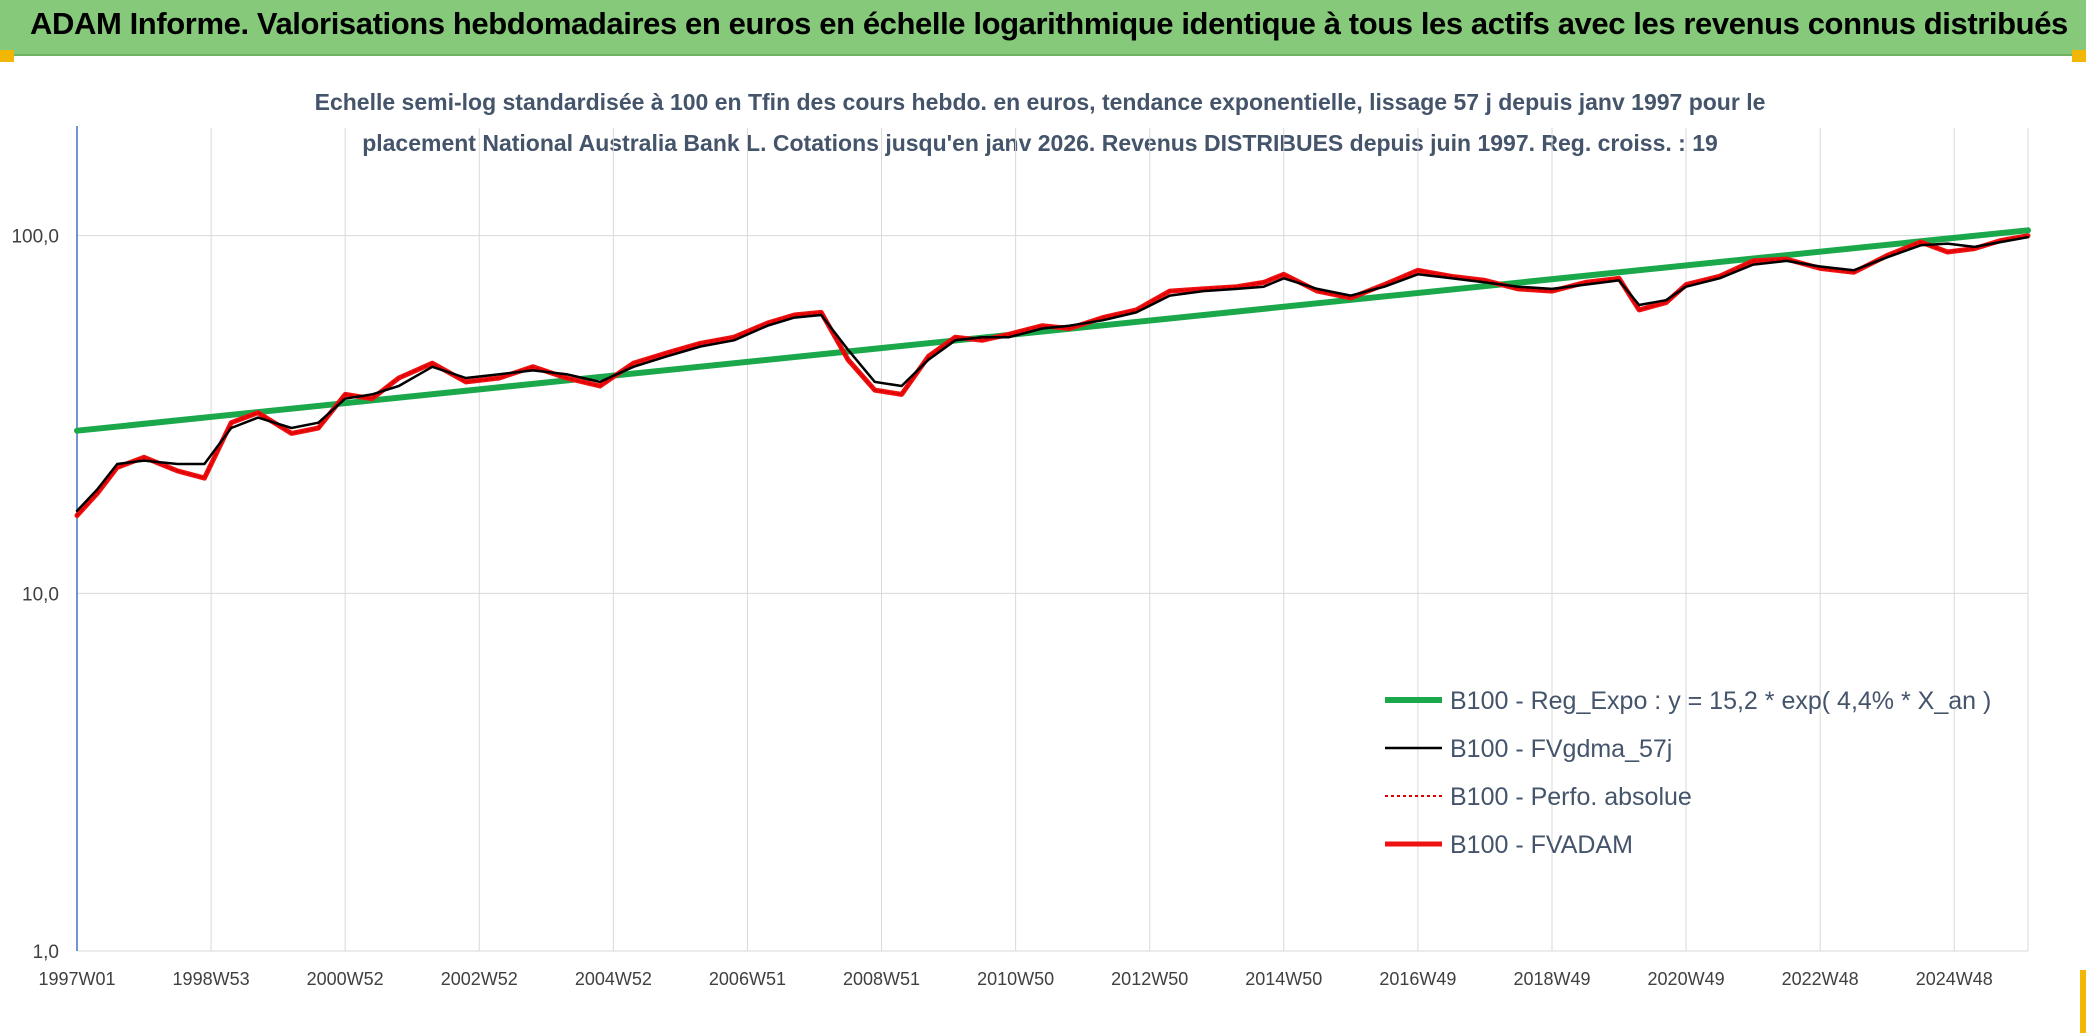 The image size is (2086, 1033). Describe the element at coordinates (211, 979) in the screenshot. I see `x-tick-label: 1998W53` at that location.